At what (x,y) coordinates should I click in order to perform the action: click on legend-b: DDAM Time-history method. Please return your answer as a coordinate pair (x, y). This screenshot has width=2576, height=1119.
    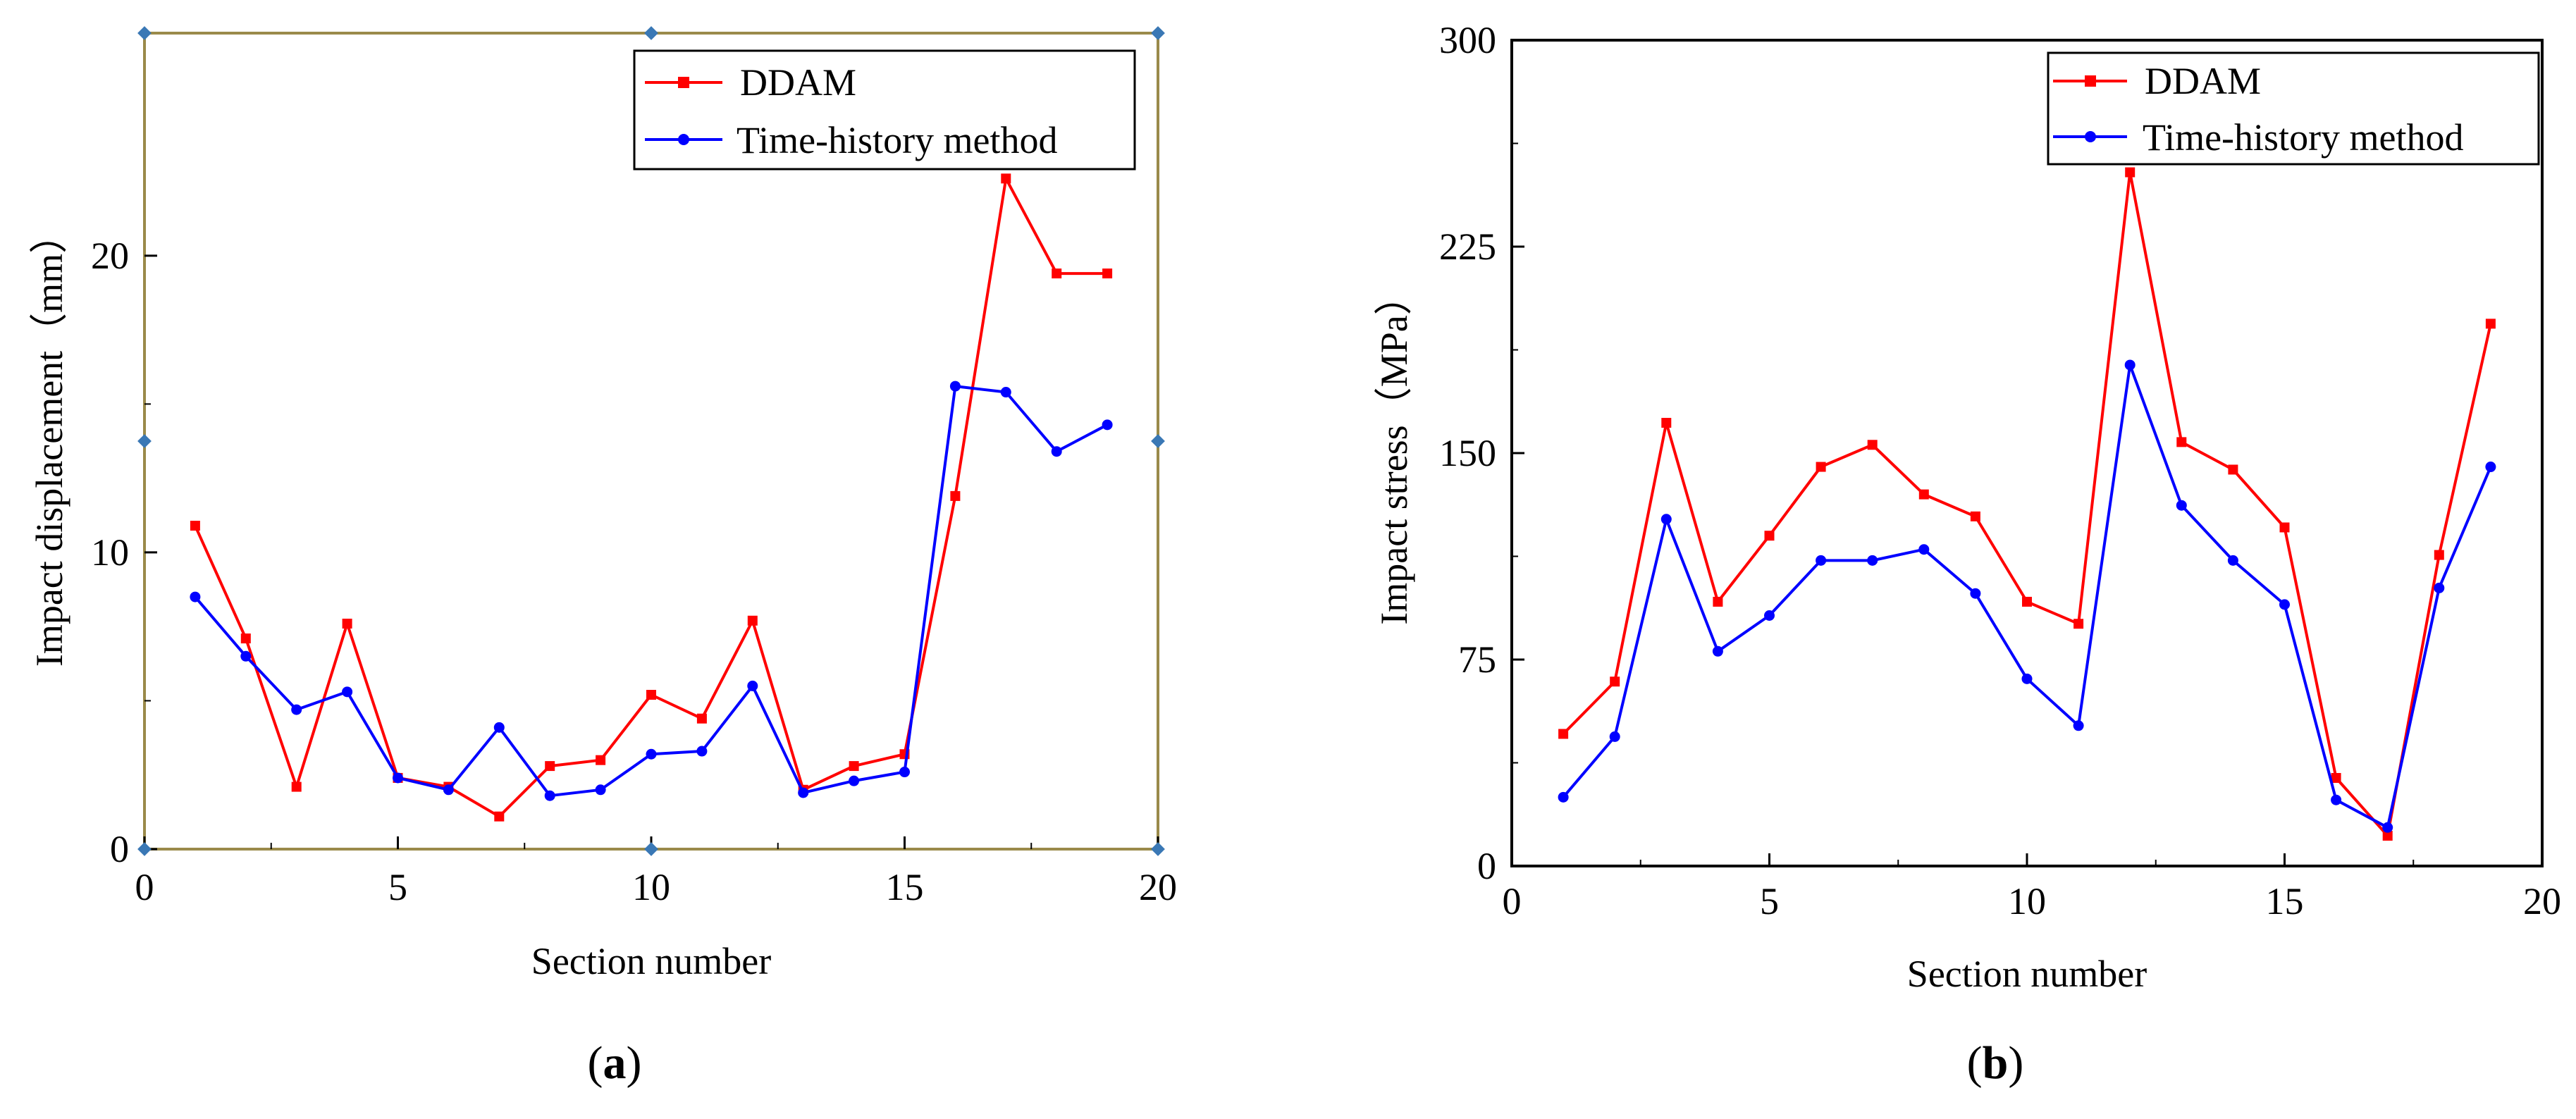
    Looking at the image, I should click on (2293, 108).